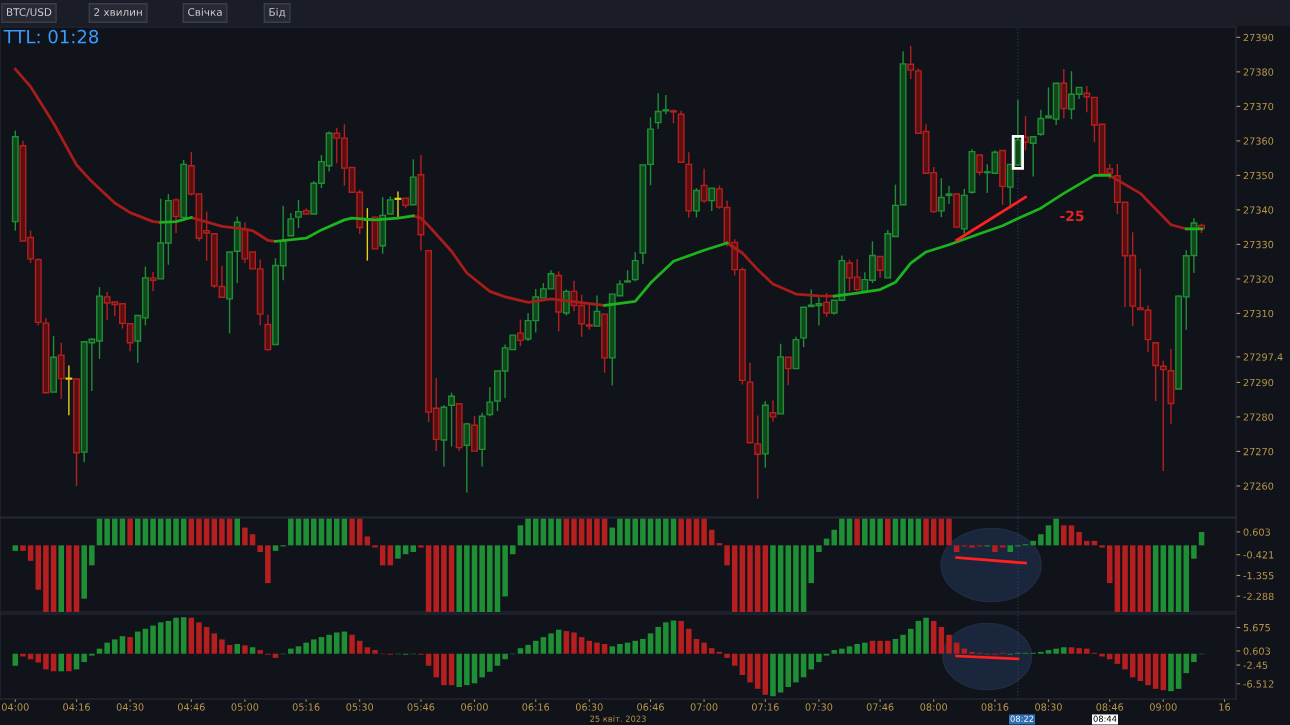  Describe the element at coordinates (277, 12) in the screenshot. I see `text: Бід` at that location.